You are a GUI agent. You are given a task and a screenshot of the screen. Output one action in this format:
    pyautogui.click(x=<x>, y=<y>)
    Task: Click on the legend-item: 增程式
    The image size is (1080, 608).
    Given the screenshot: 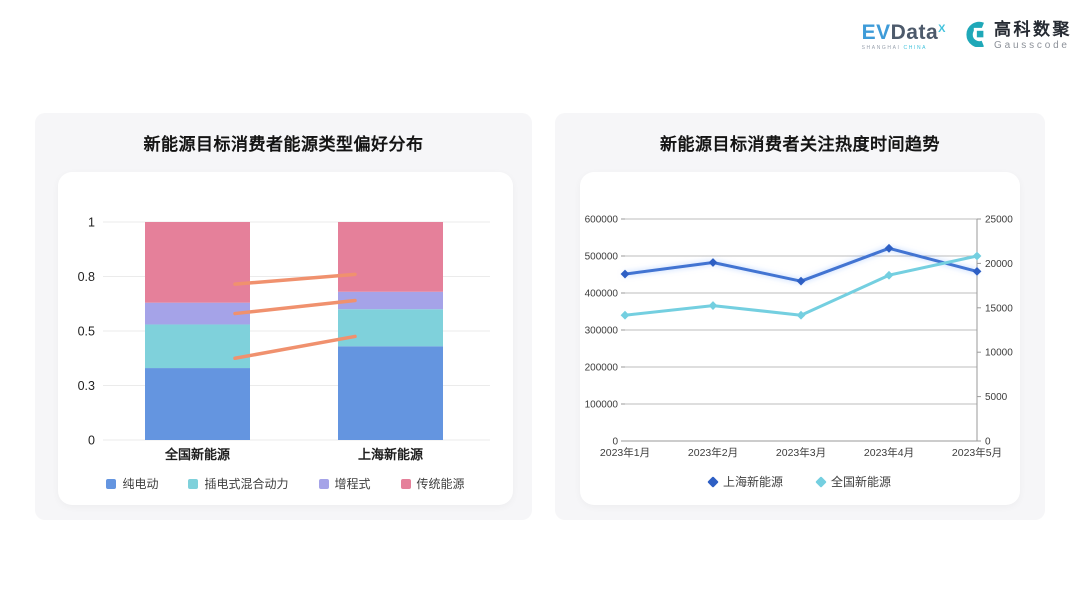 What is the action you would take?
    pyautogui.click(x=344, y=483)
    